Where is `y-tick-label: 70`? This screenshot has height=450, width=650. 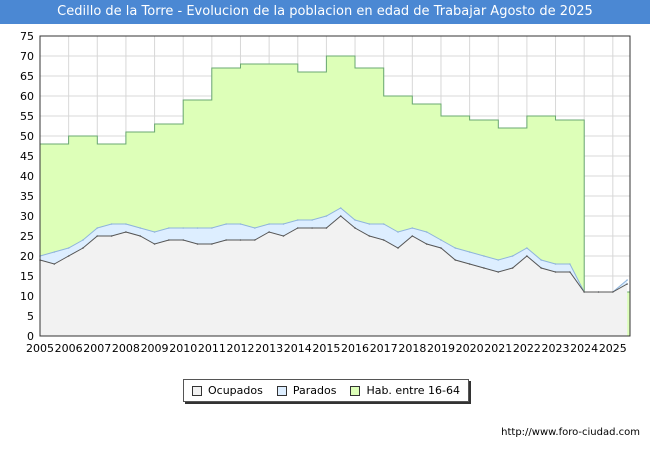
y-tick-label: 70 is located at coordinates (27, 56).